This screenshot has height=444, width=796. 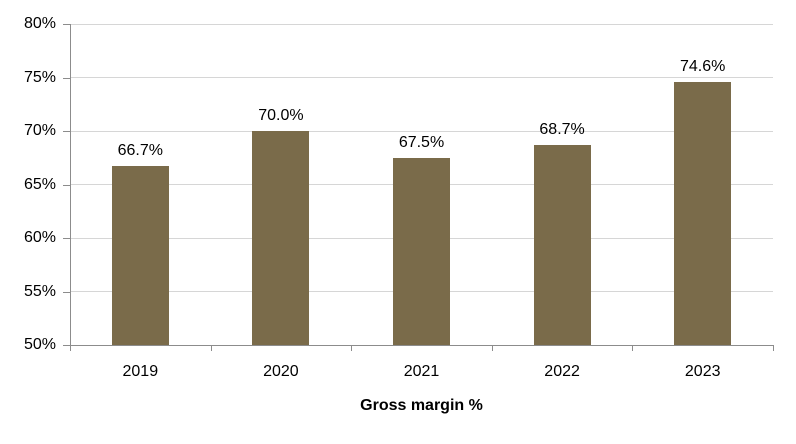 What do you see at coordinates (421, 405) in the screenshot?
I see `x-axis-title: Gross margin %` at bounding box center [421, 405].